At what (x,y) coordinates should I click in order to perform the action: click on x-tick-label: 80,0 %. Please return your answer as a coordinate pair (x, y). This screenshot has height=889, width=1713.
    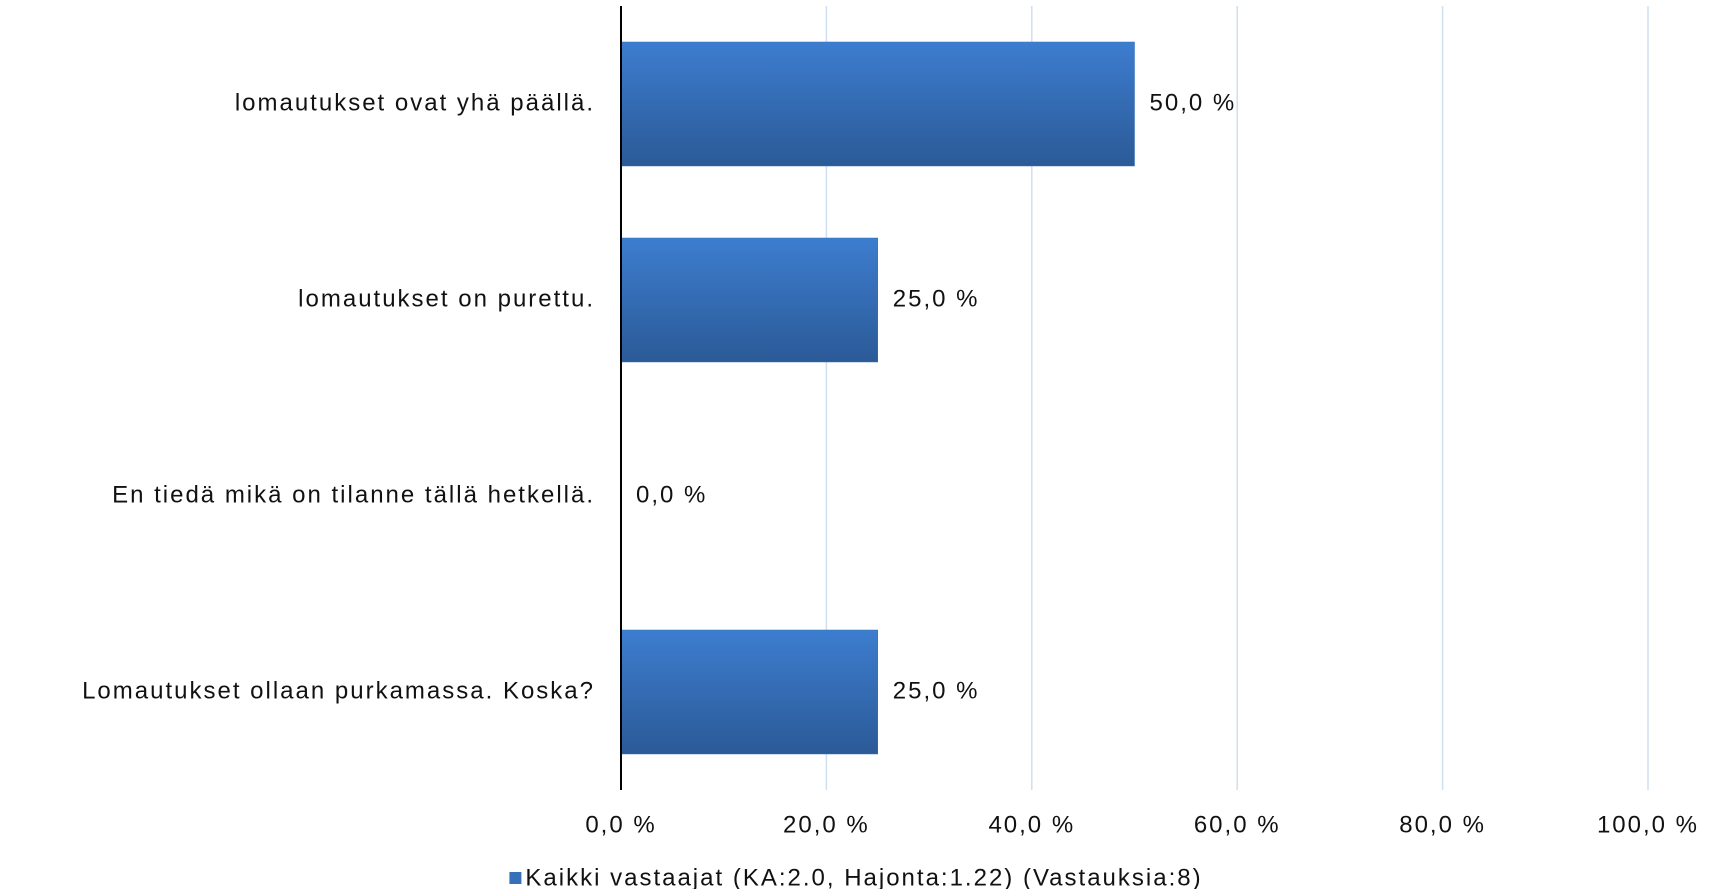
    Looking at the image, I should click on (1442, 824).